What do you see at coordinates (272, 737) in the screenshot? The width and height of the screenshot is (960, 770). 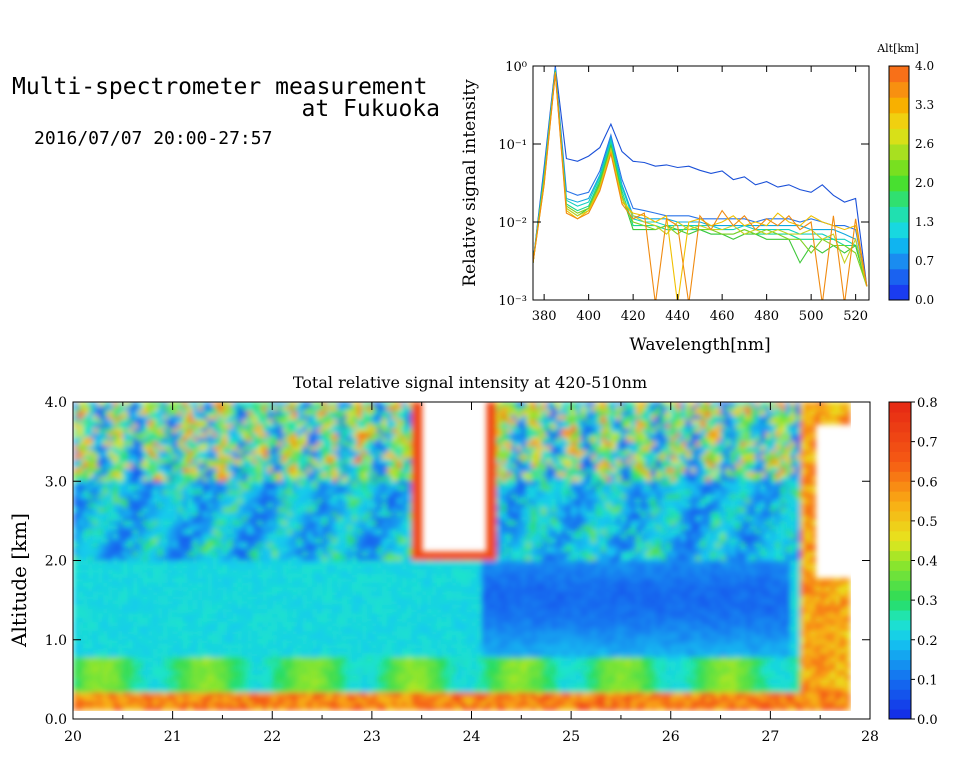 I see `heatmap-x-tick-label: 22` at bounding box center [272, 737].